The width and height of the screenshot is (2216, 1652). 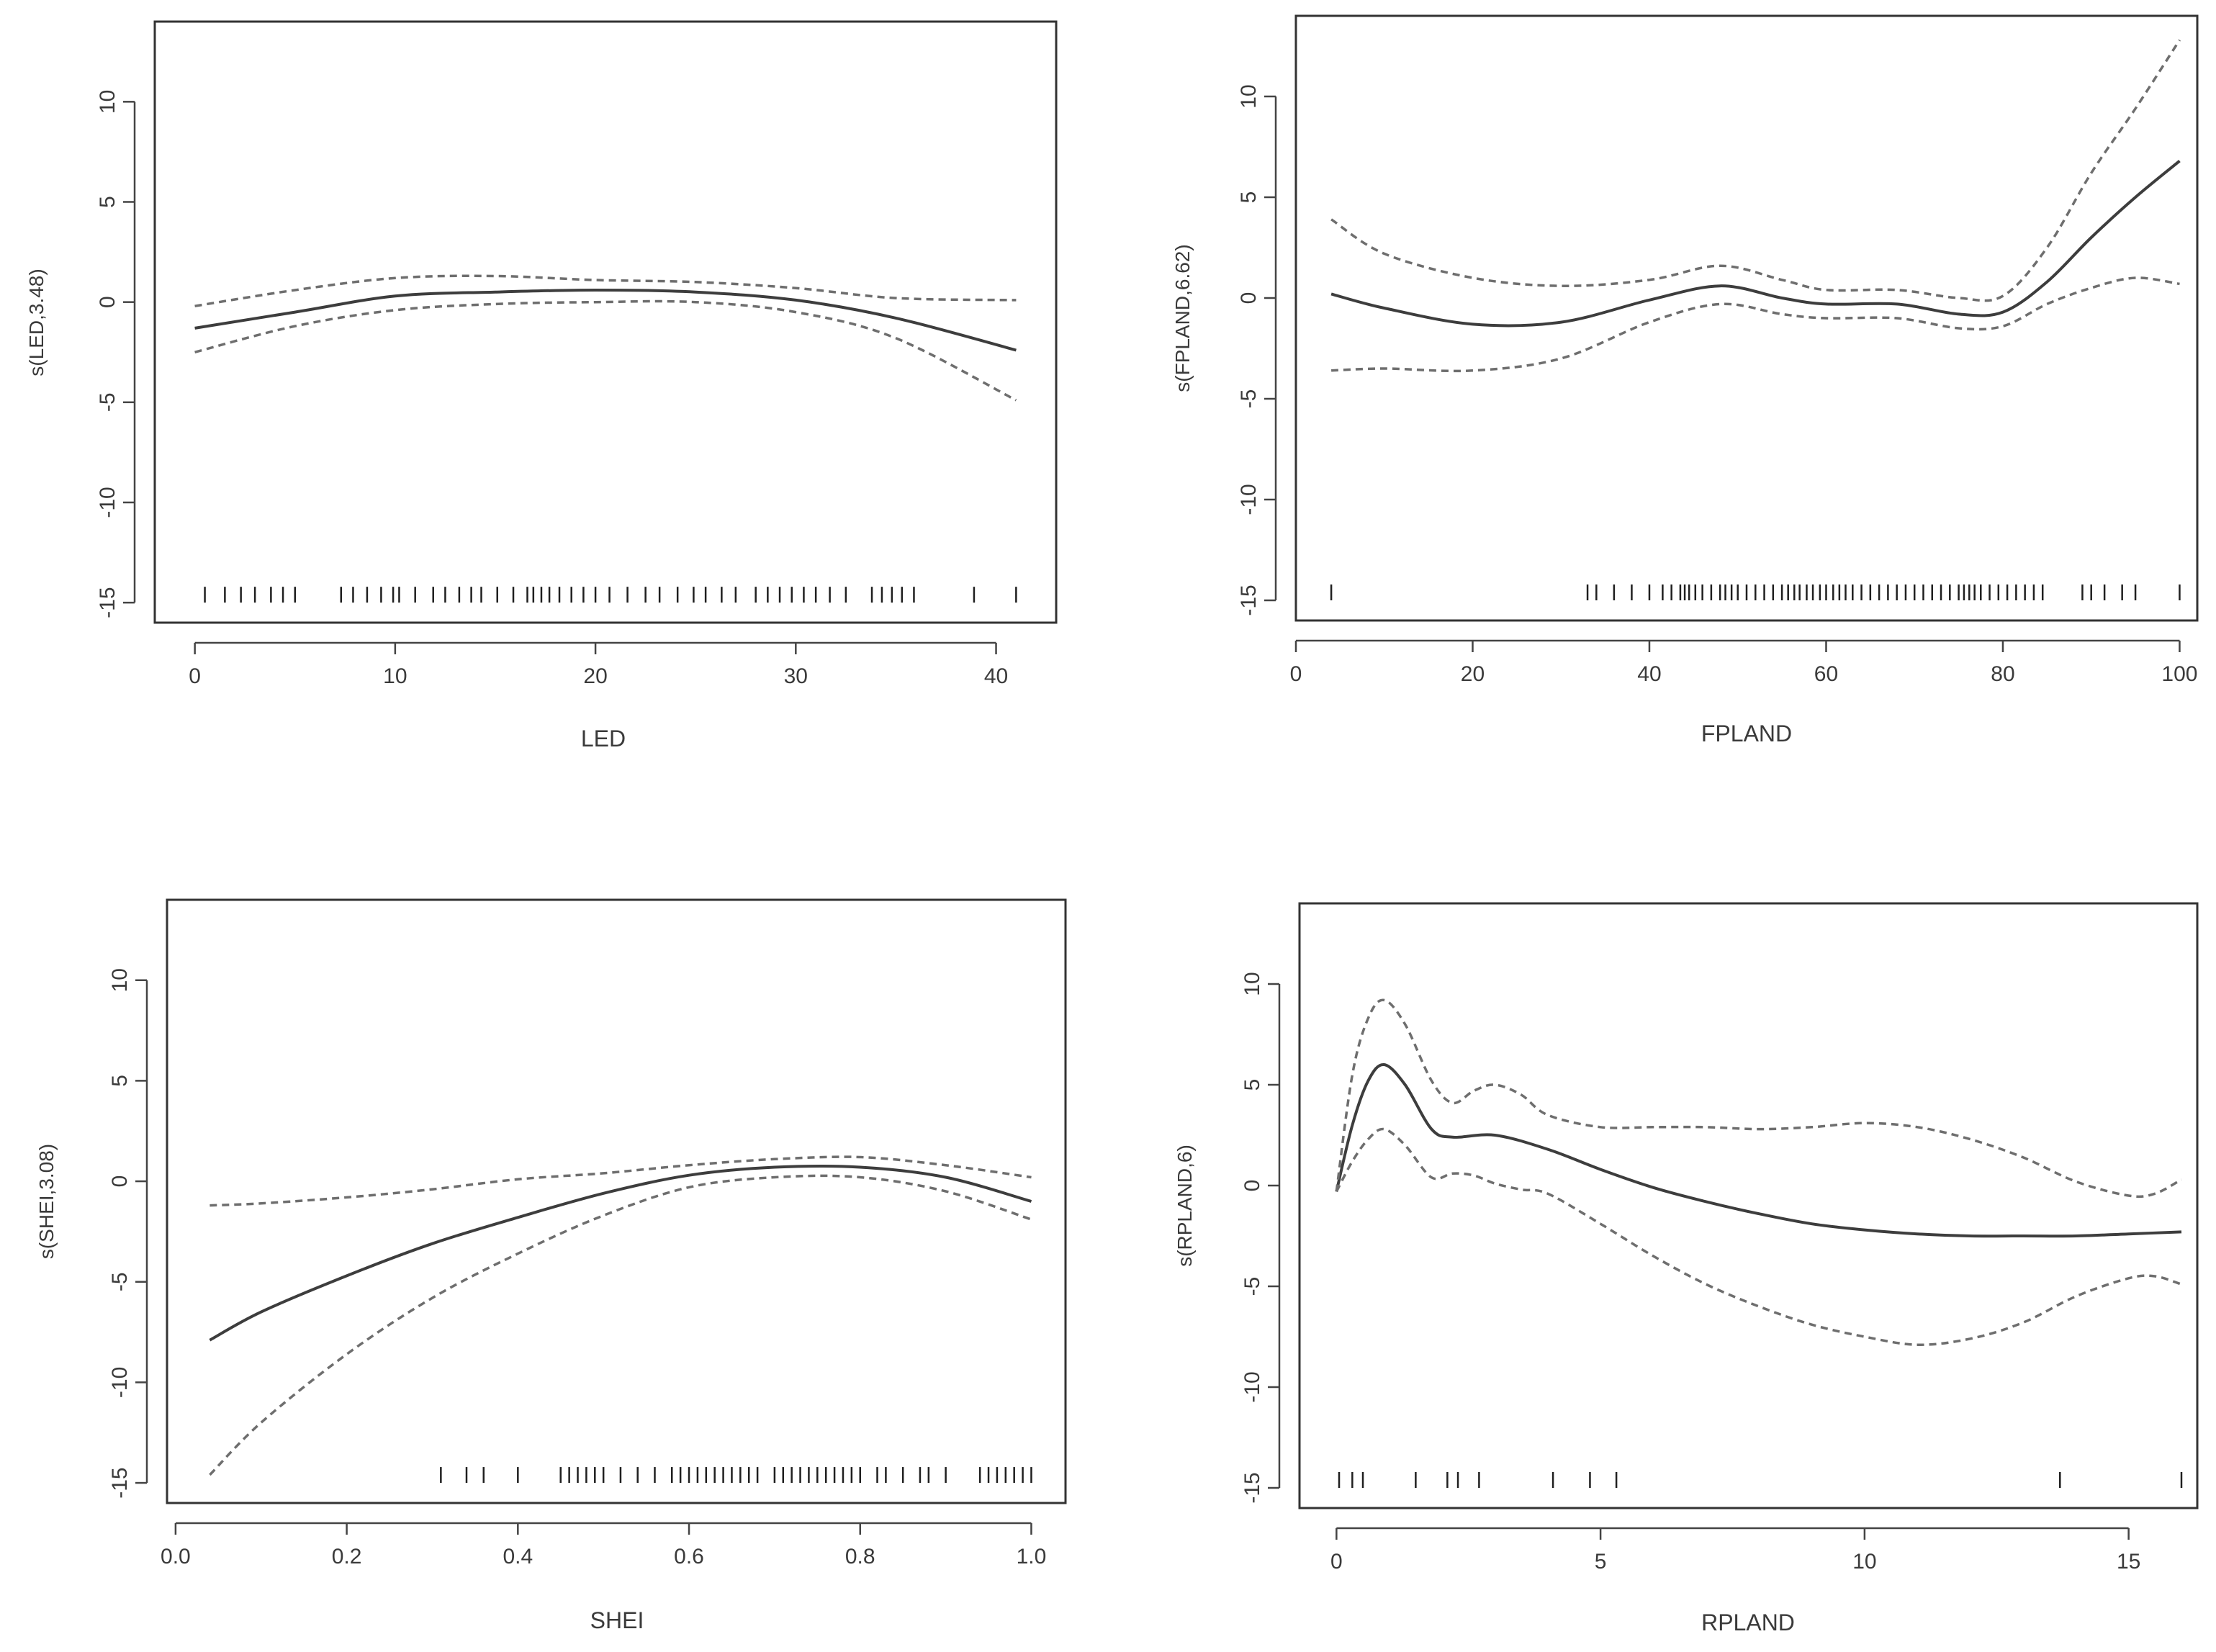 I want to click on y-tick-label-fpland: -5, so click(x=1249, y=399).